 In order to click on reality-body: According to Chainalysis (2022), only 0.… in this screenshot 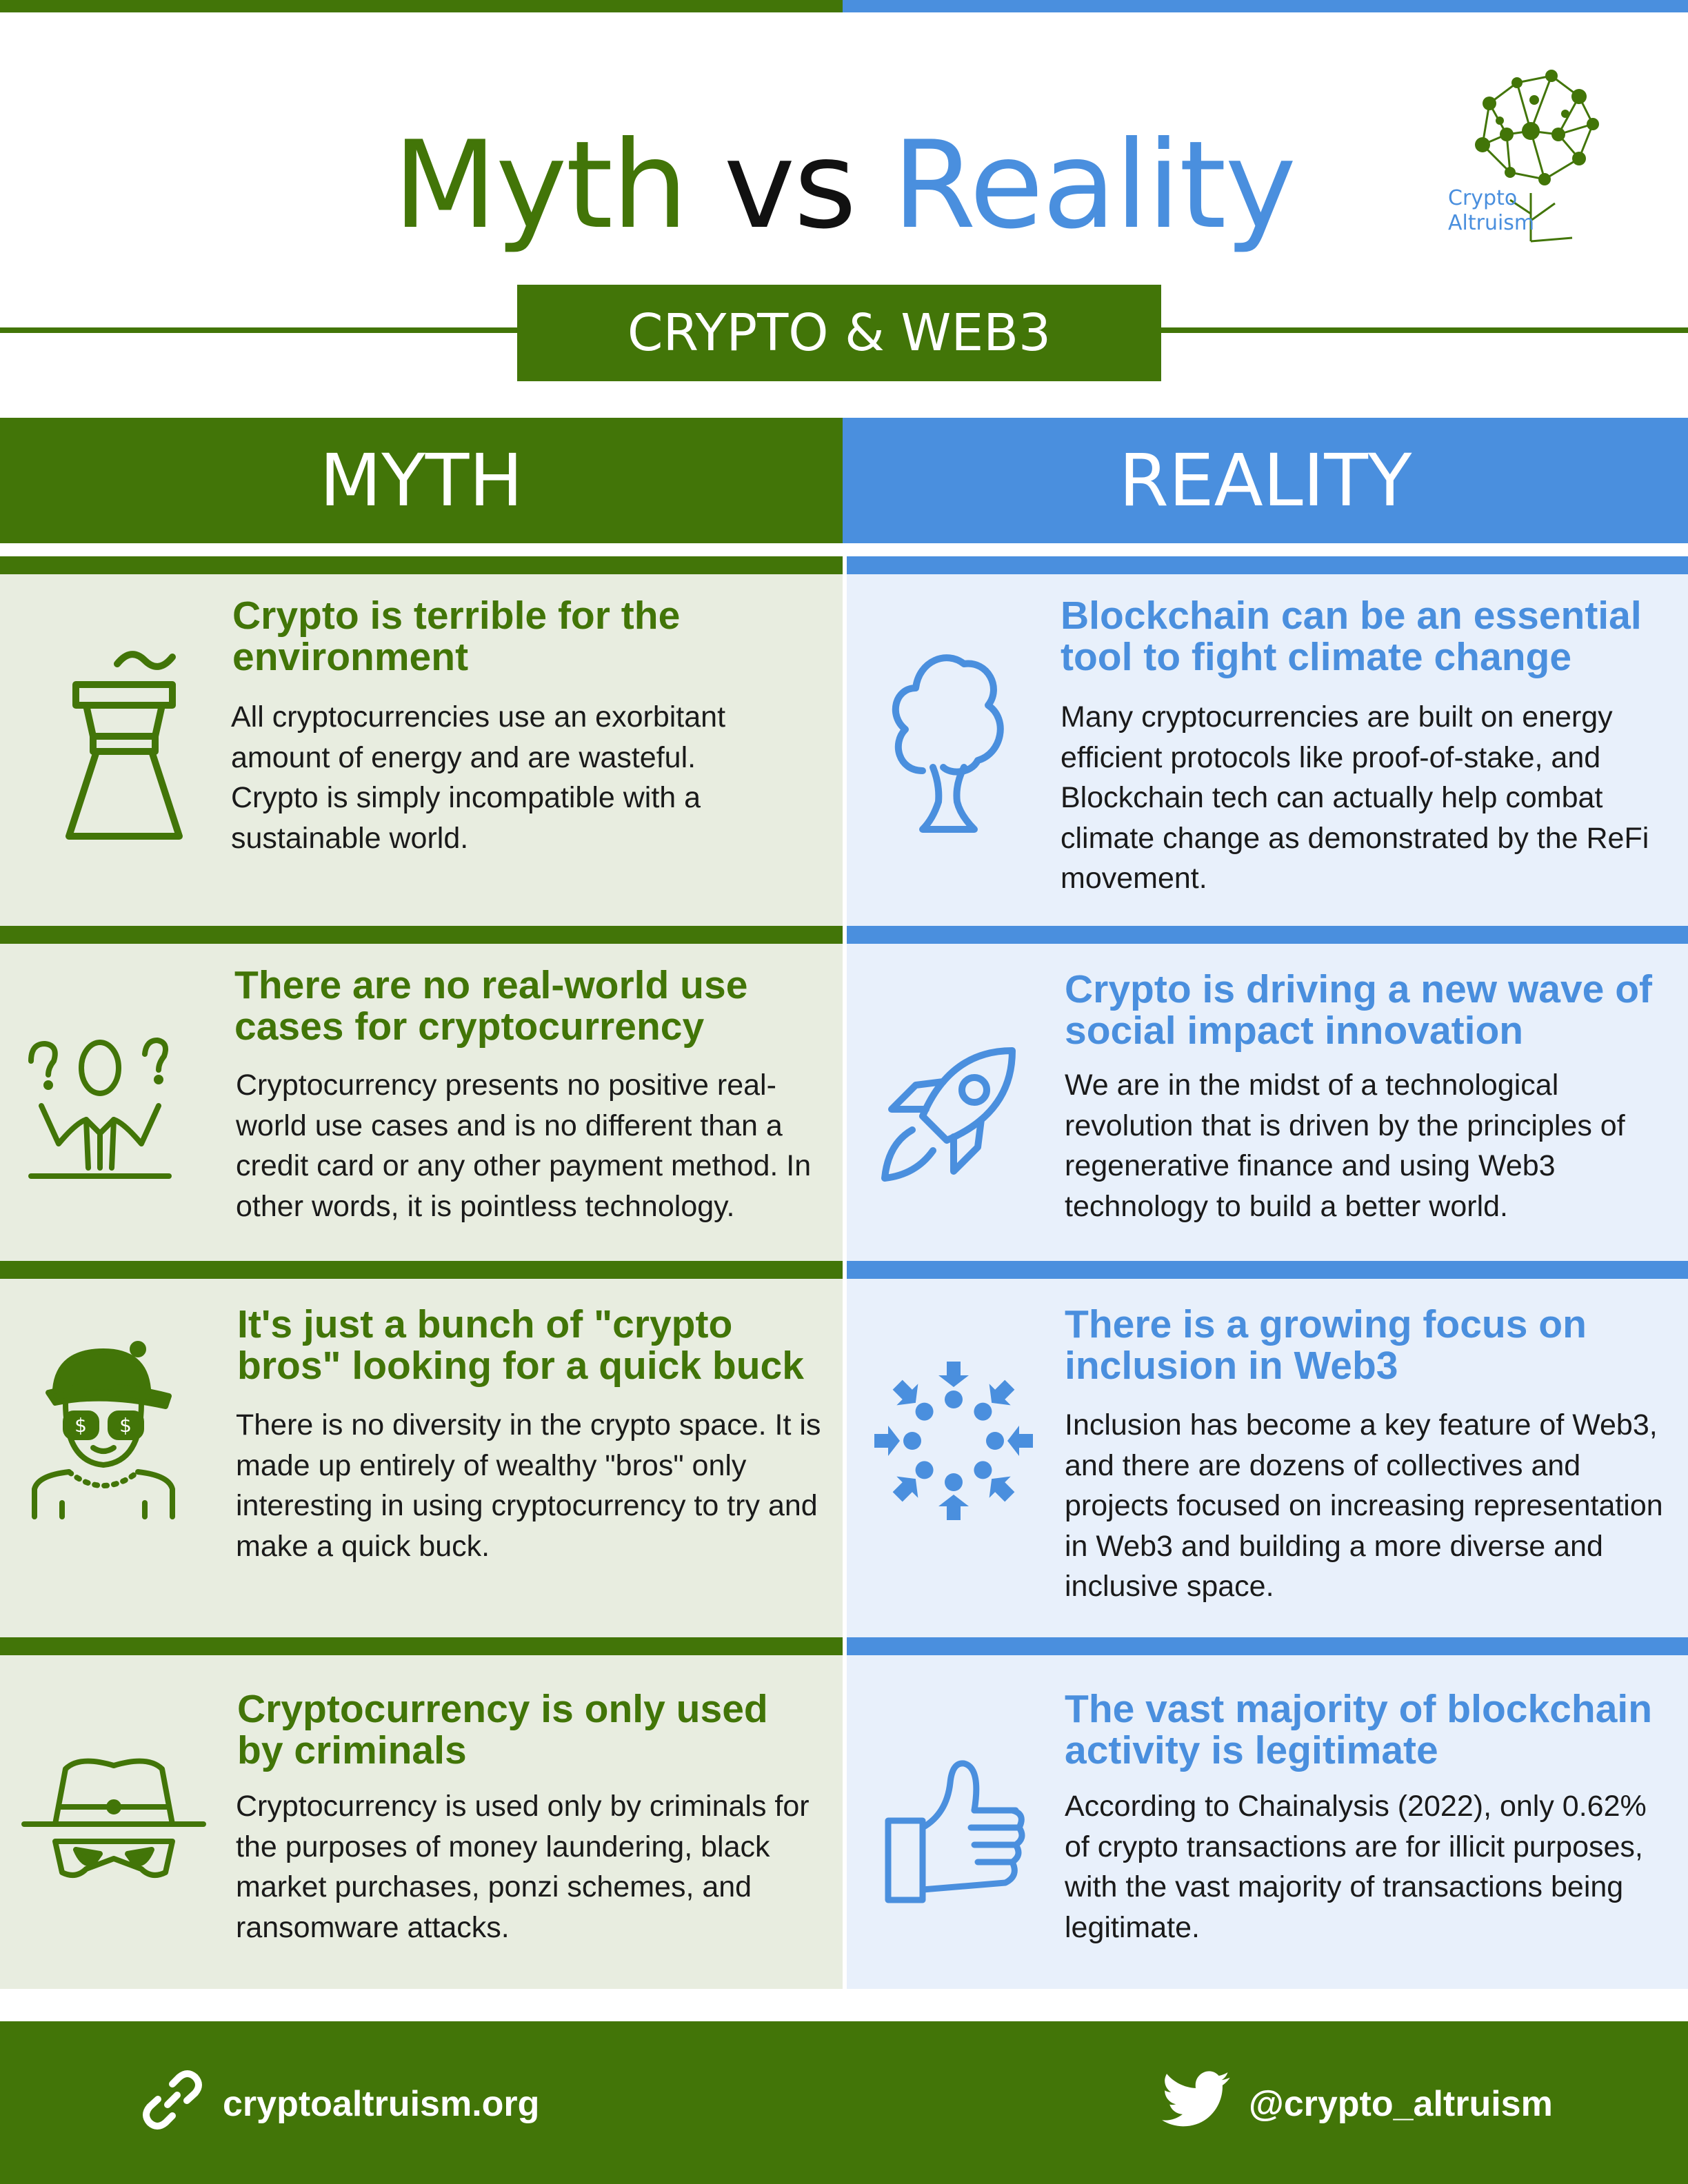, I will do `click(1356, 1867)`.